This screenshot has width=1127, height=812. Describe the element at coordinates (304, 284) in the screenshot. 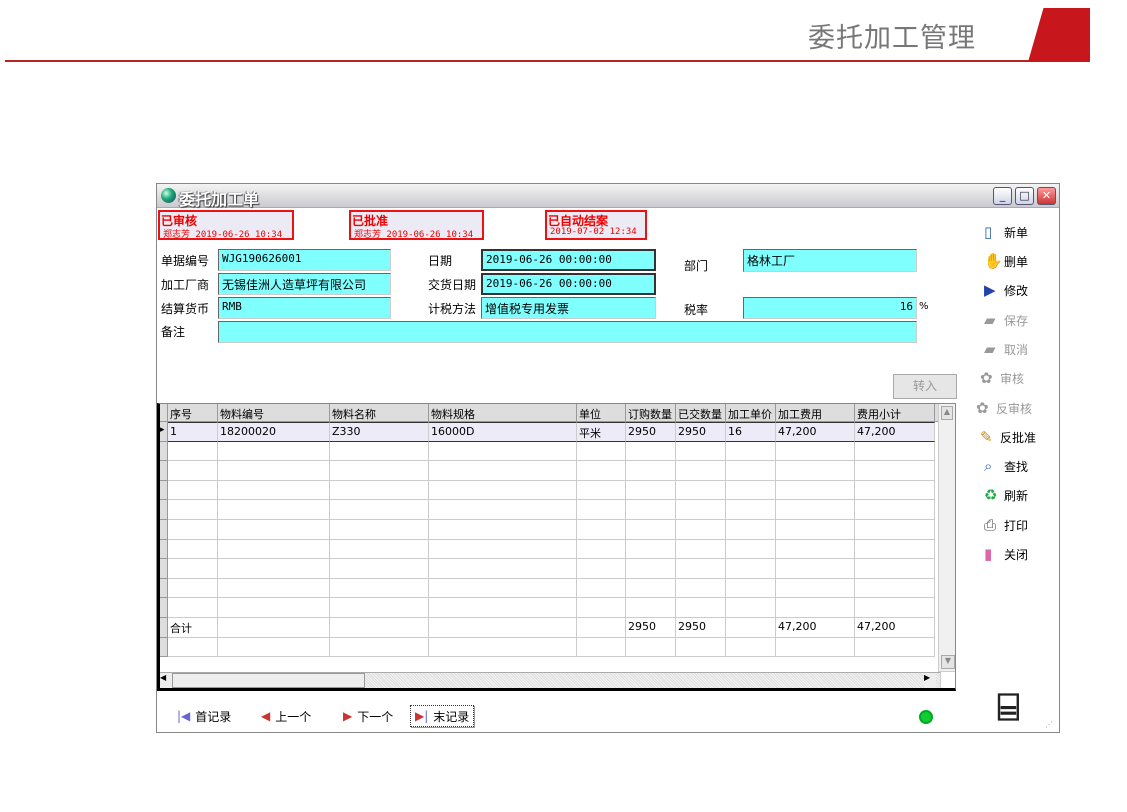

I see `vendor-field: 无锡佳洲人造草坪有限公司` at that location.